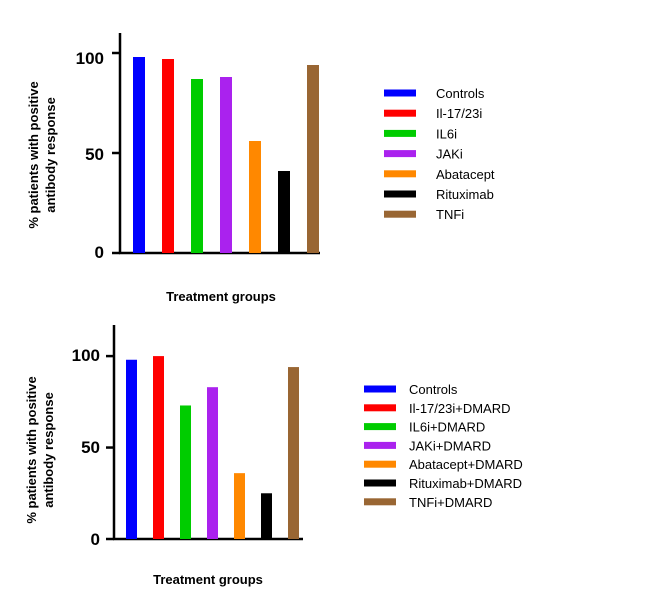  What do you see at coordinates (239, 506) in the screenshot?
I see `chart-2-bar-abatacept-dmard` at bounding box center [239, 506].